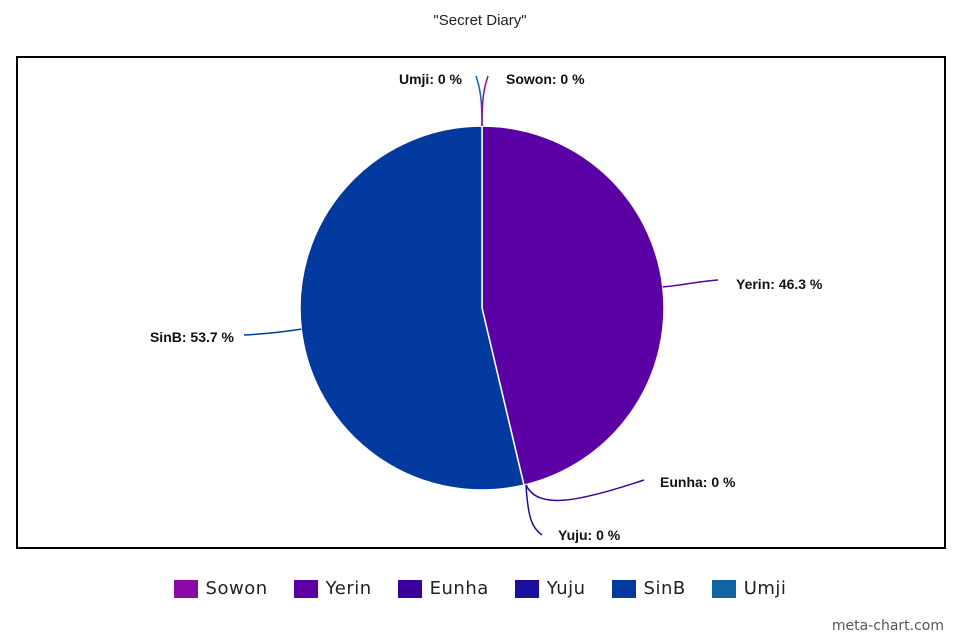  What do you see at coordinates (479, 101) in the screenshot?
I see `leader-line-umji` at bounding box center [479, 101].